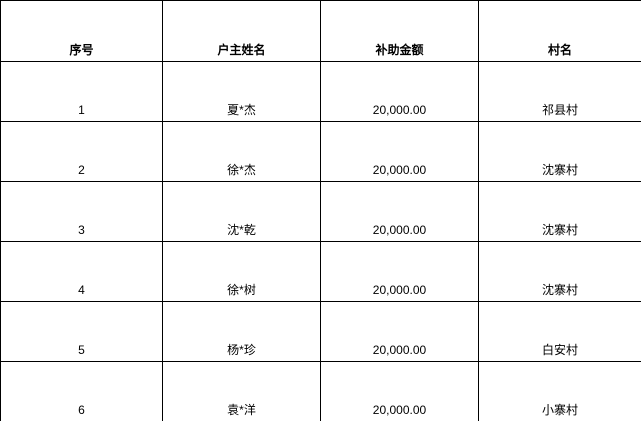 Image resolution: width=641 pixels, height=421 pixels. Describe the element at coordinates (241, 331) in the screenshot. I see `cell-householder-name: 杨*珍` at that location.